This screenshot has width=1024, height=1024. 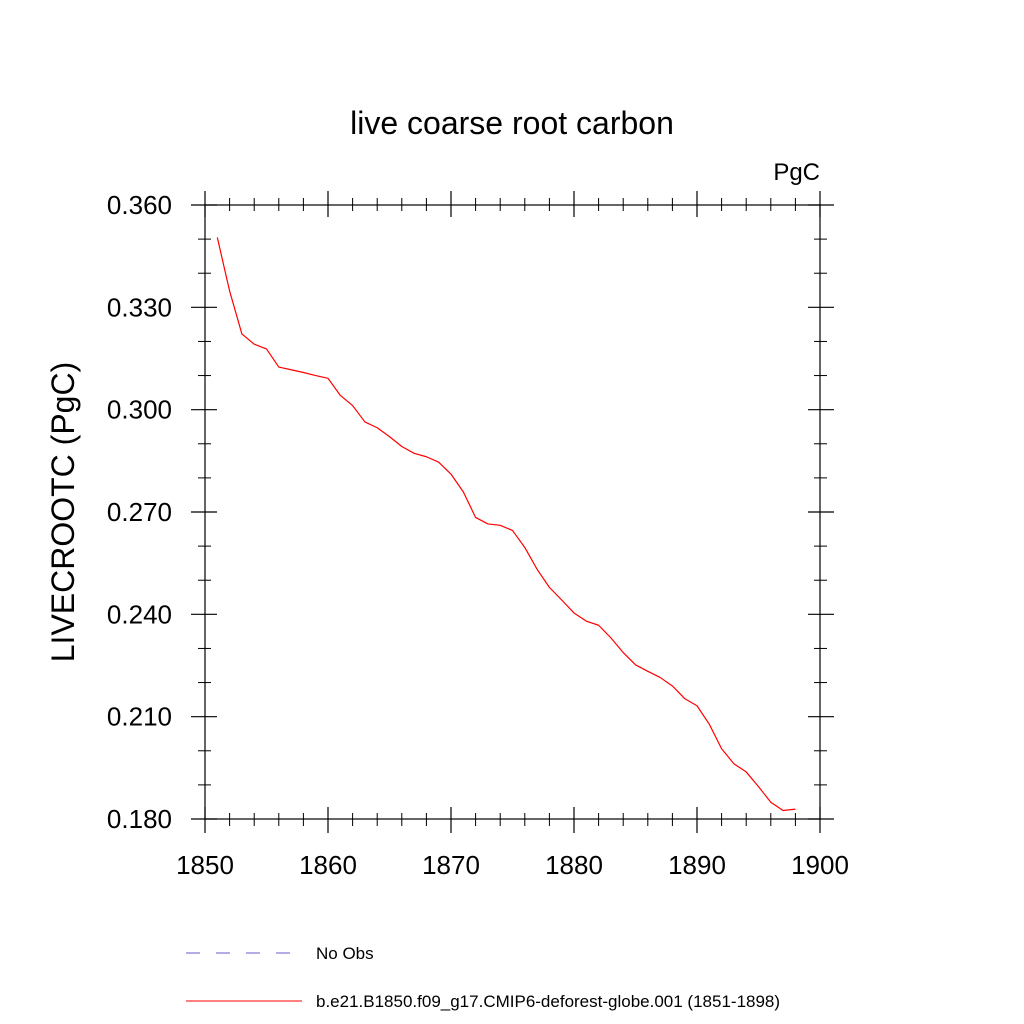 I want to click on y-tick-label: 0.300, so click(x=139, y=410).